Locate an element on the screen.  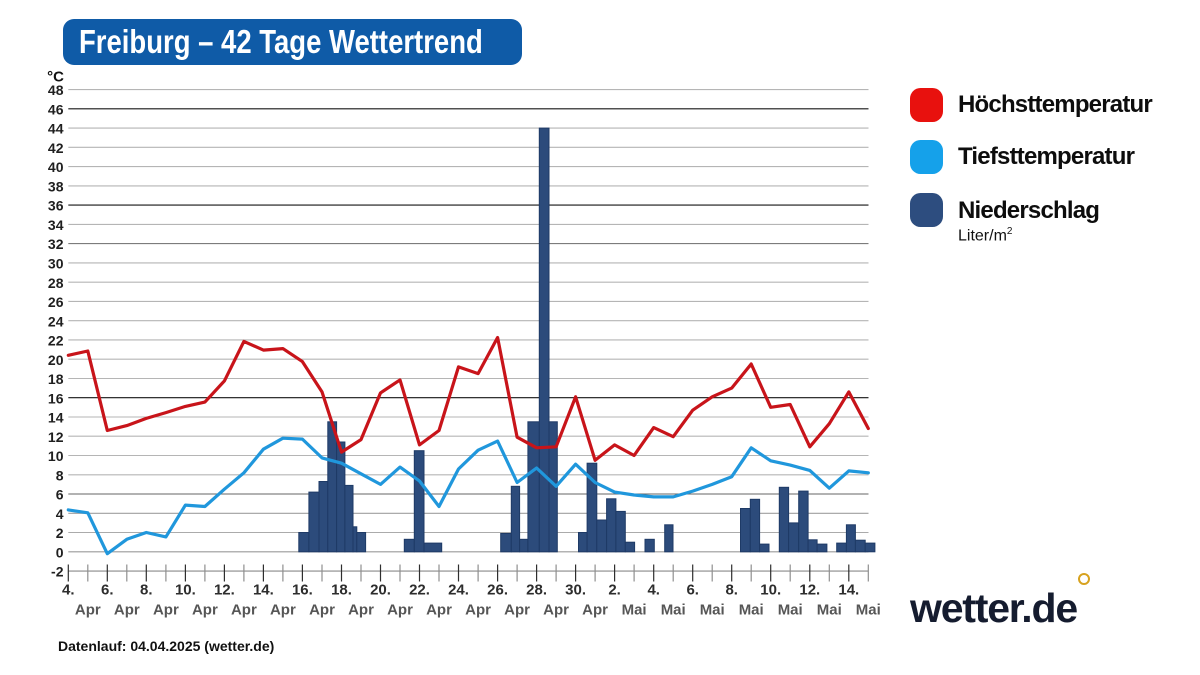
svg-text: 24 is located at coordinates (56, 321).